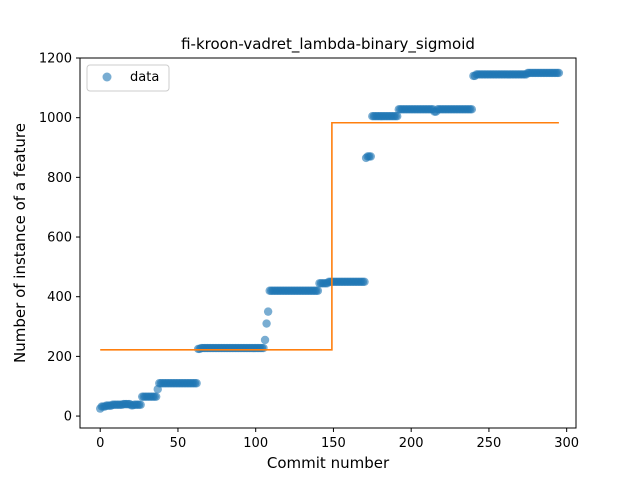  Describe the element at coordinates (20, 243) in the screenshot. I see `y-axis-label: Number of instance of a feature` at that location.